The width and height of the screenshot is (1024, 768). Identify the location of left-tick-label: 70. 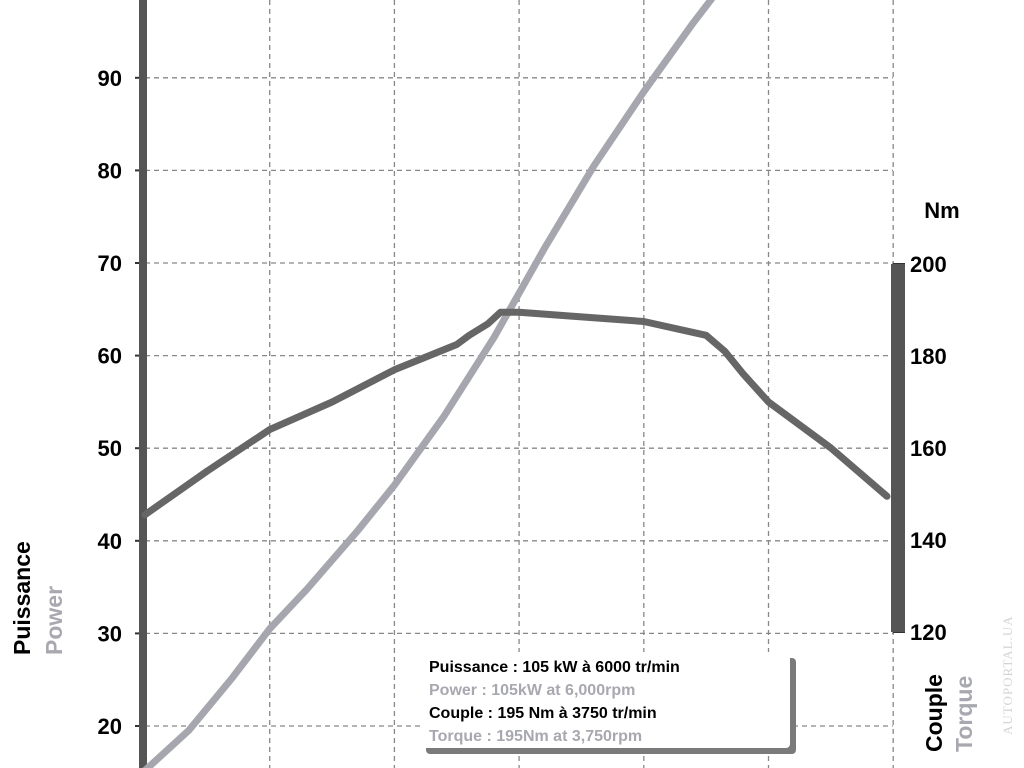
(110, 263).